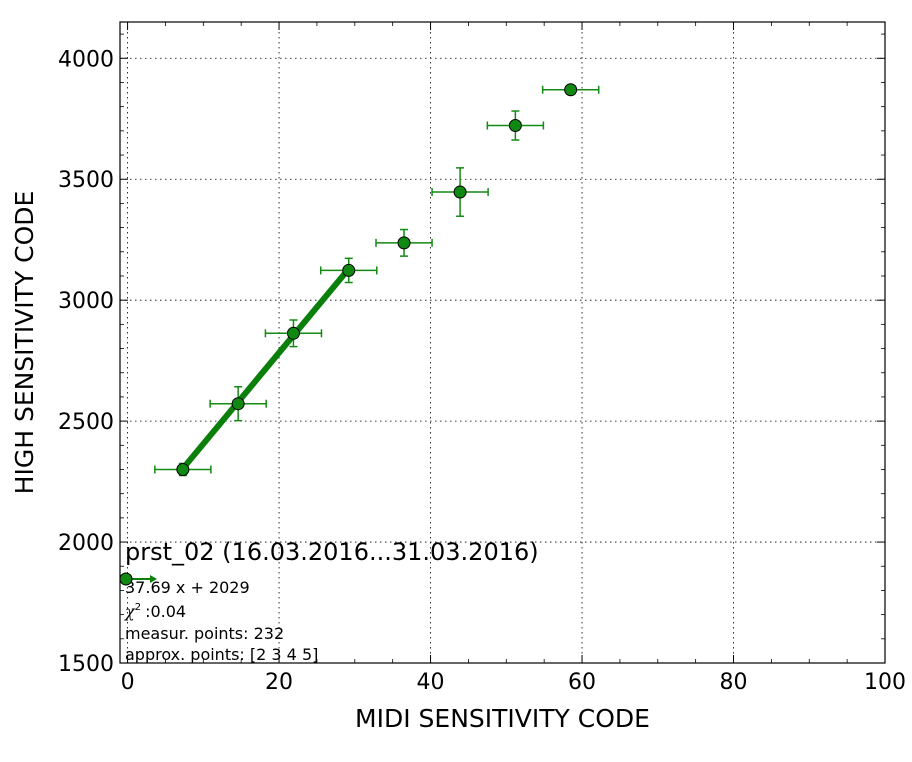 The image size is (912, 762). Describe the element at coordinates (153, 579) in the screenshot. I see `legend-handle-arrow` at that location.